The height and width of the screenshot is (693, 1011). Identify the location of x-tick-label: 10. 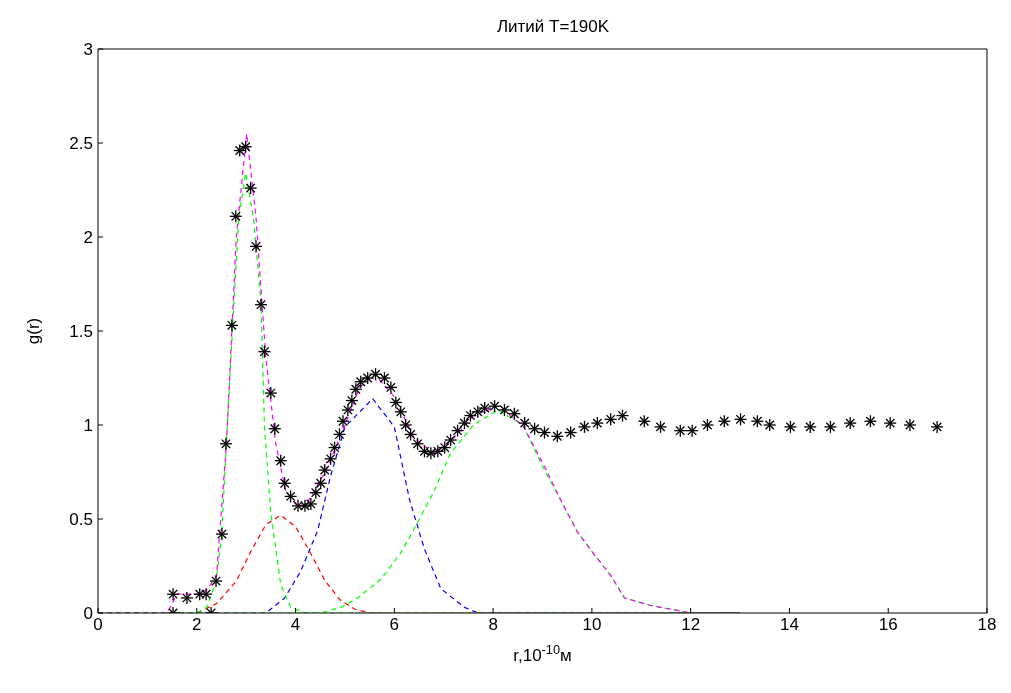
(592, 625).